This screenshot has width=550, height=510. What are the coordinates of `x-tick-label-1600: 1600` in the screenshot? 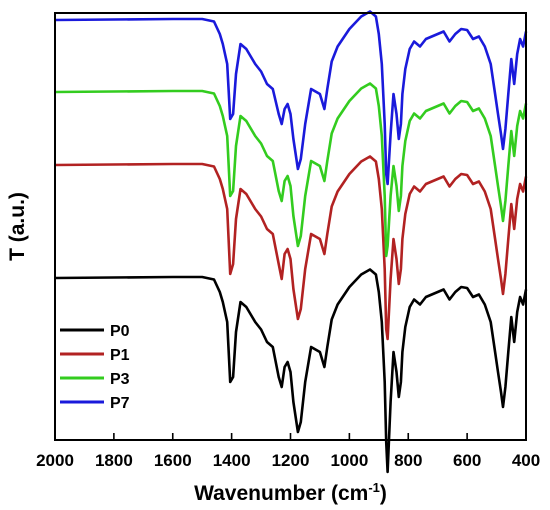 It's located at (173, 460).